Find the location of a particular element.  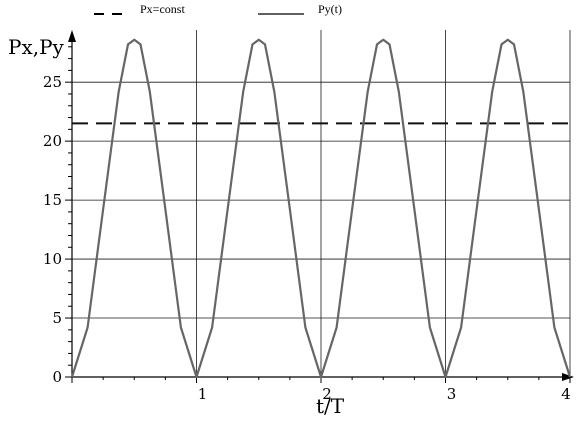

y-tick-label: 20 is located at coordinates (52, 141).